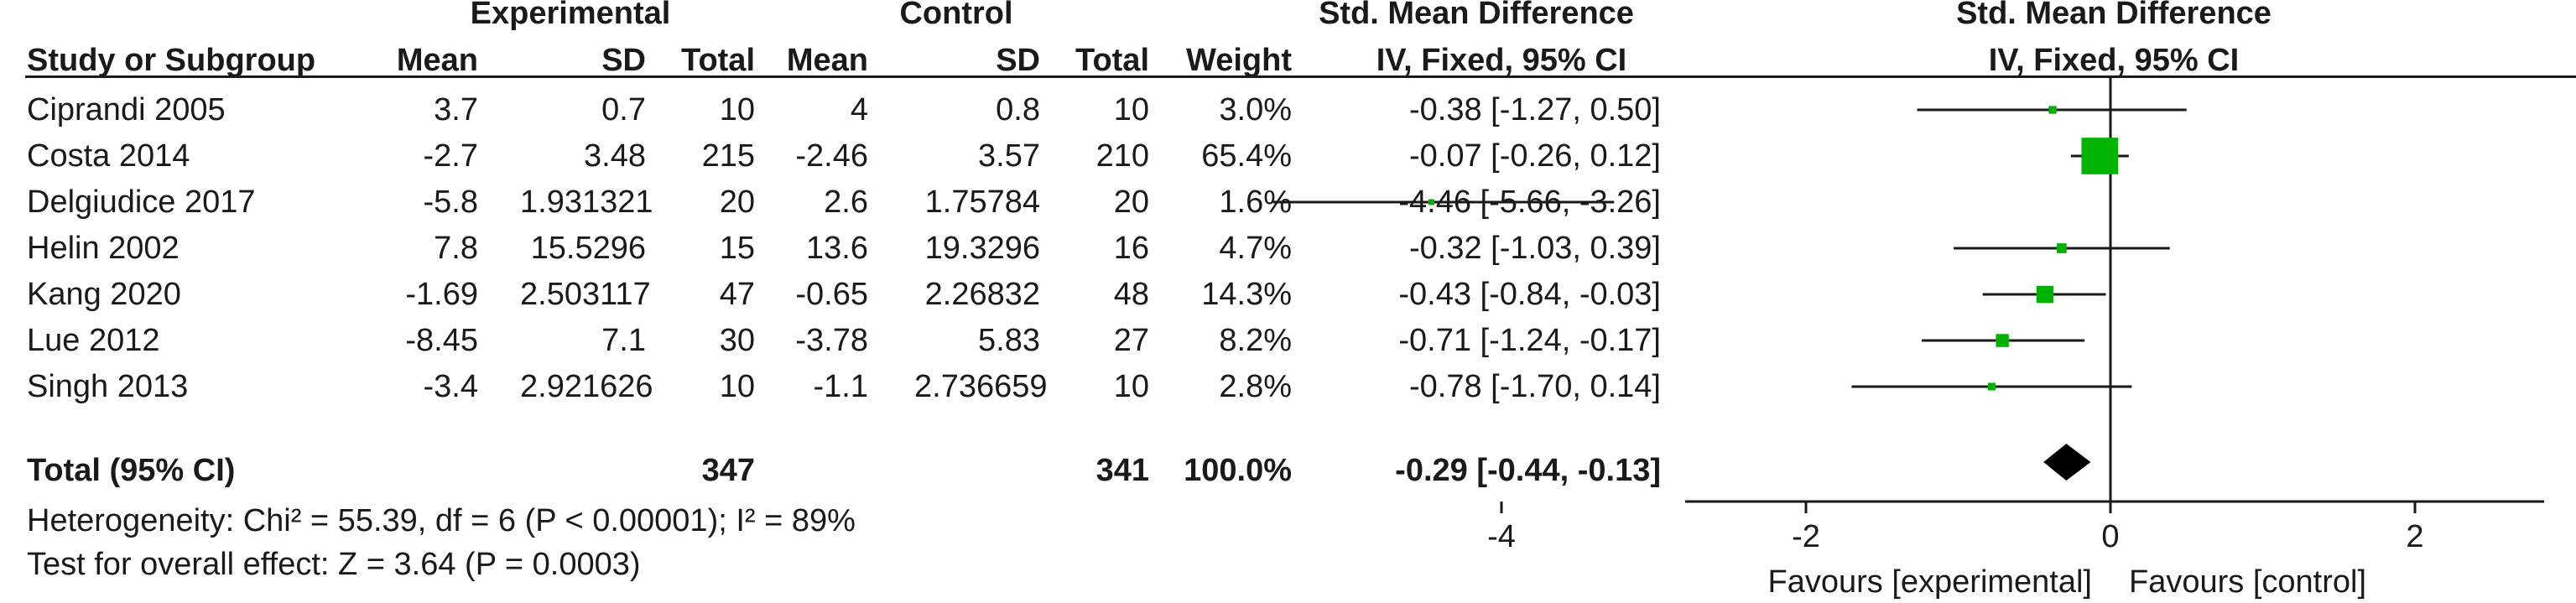 This screenshot has height=603, width=2576. What do you see at coordinates (1131, 202) in the screenshot?
I see `total-c: 20` at bounding box center [1131, 202].